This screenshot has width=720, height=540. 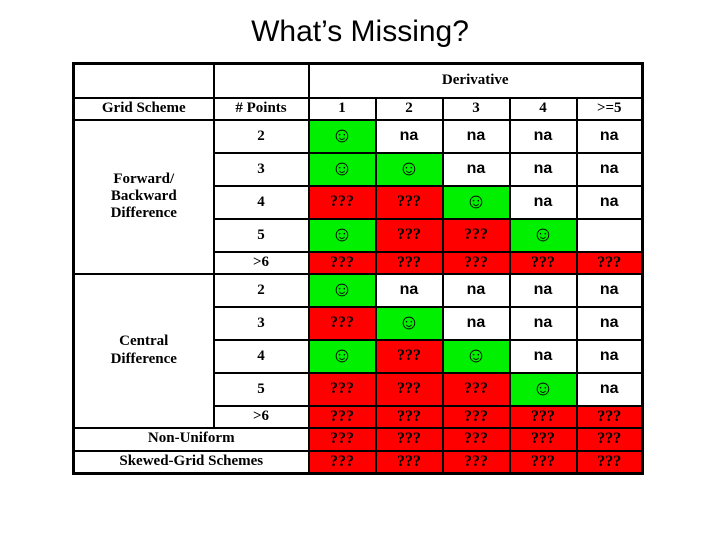 What do you see at coordinates (476, 108) in the screenshot?
I see `col-header-derivative-3: 3` at bounding box center [476, 108].